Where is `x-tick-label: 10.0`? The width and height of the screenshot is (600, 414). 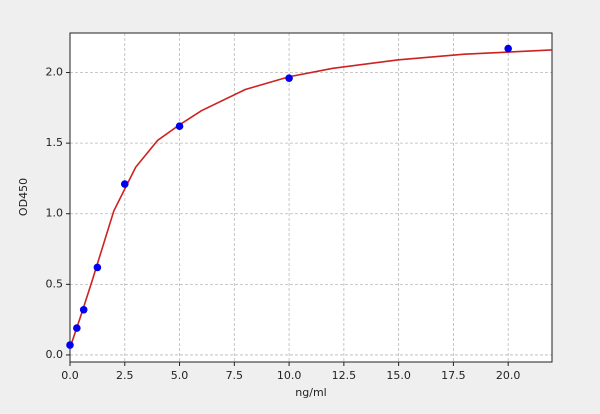 x-tick-label: 10.0 is located at coordinates (289, 375).